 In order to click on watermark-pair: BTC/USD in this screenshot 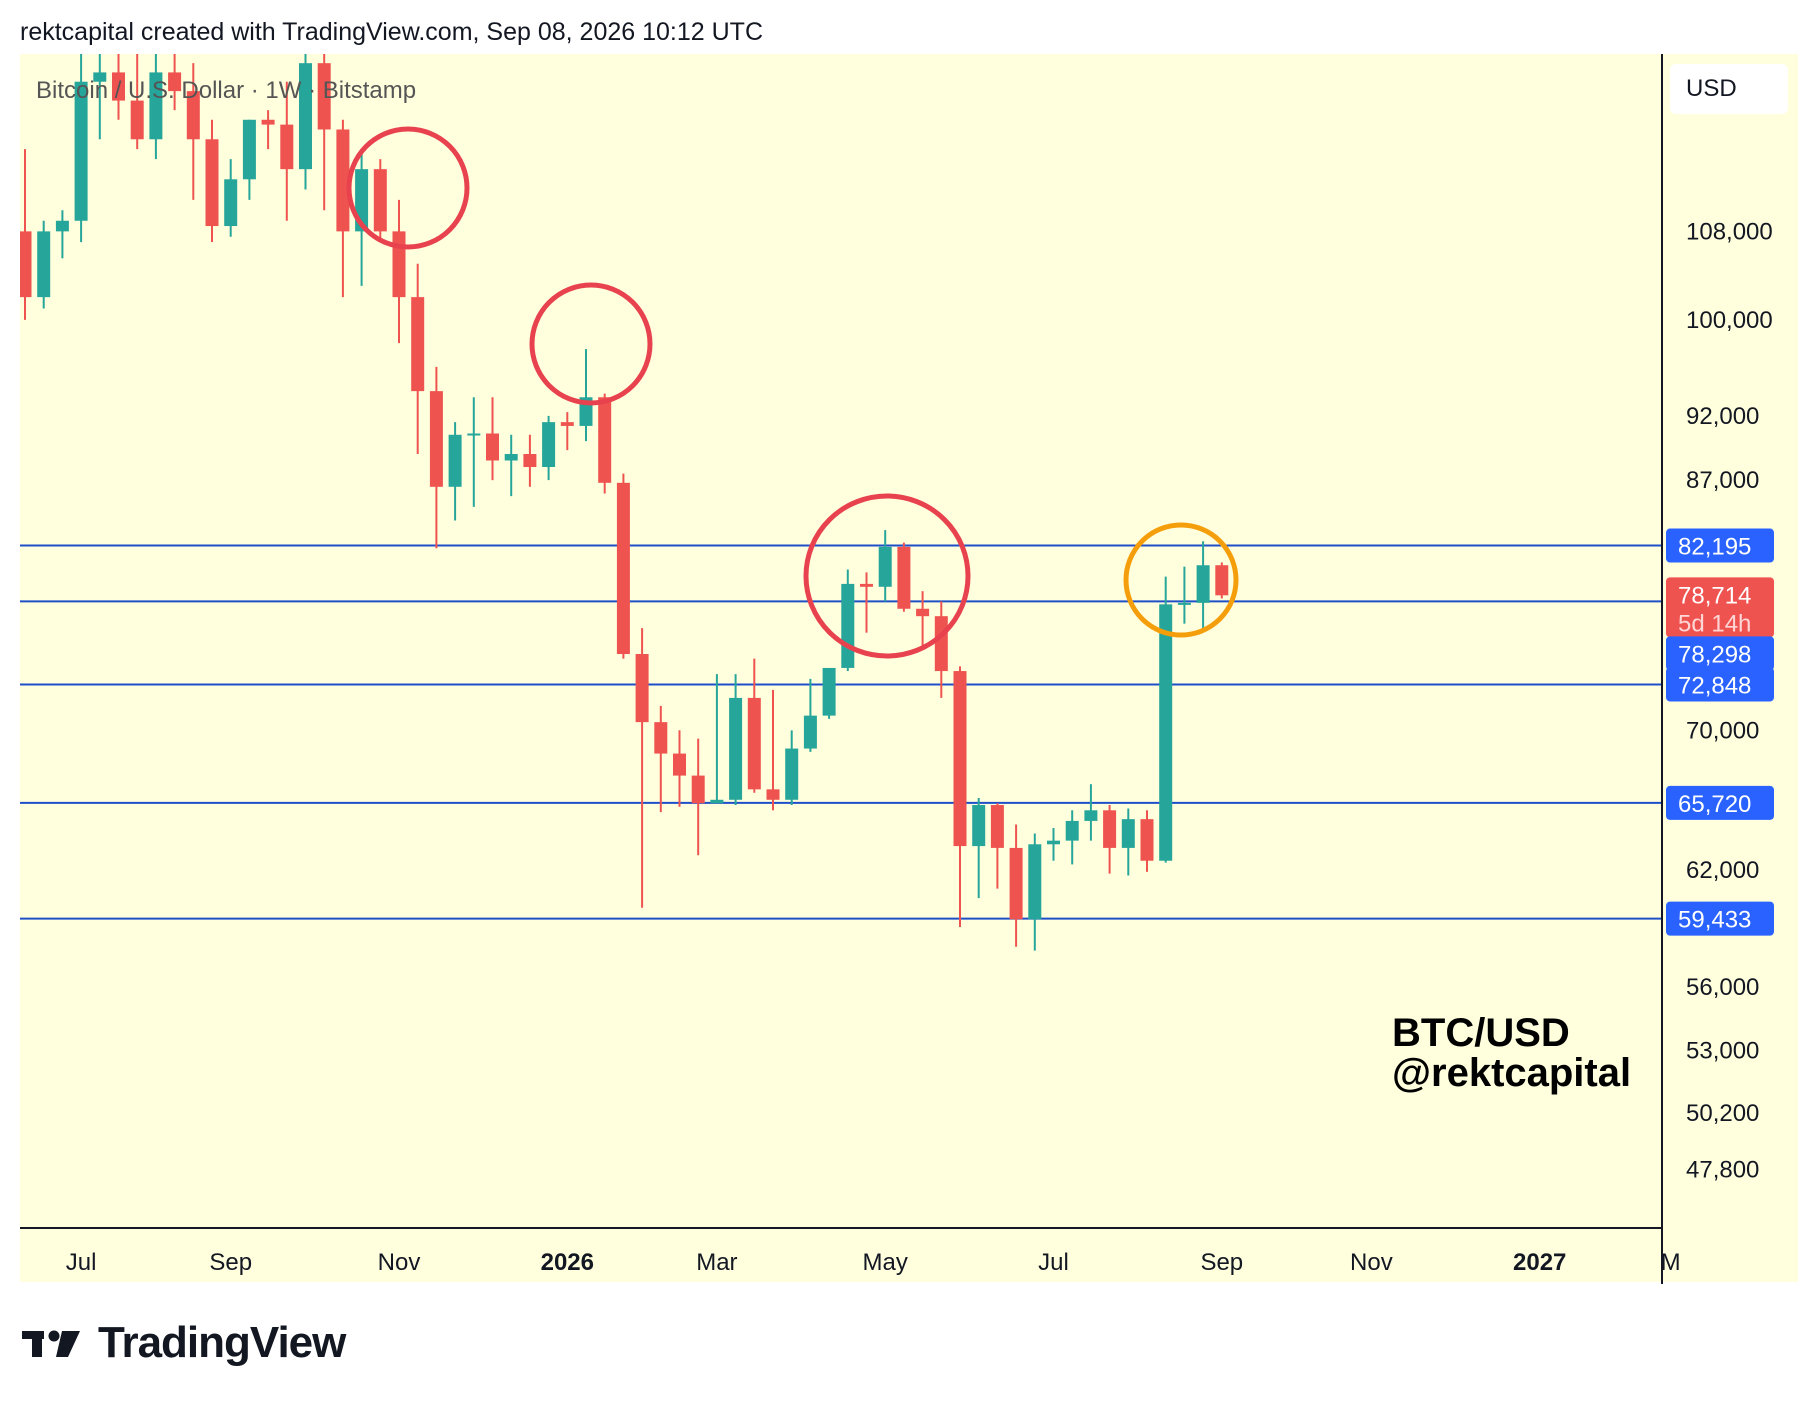, I will do `click(1481, 1033)`.